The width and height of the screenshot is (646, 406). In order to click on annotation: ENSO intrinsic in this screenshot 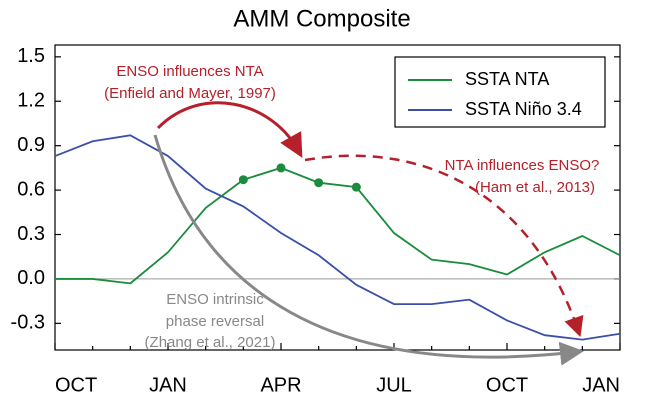, I will do `click(215, 299)`.